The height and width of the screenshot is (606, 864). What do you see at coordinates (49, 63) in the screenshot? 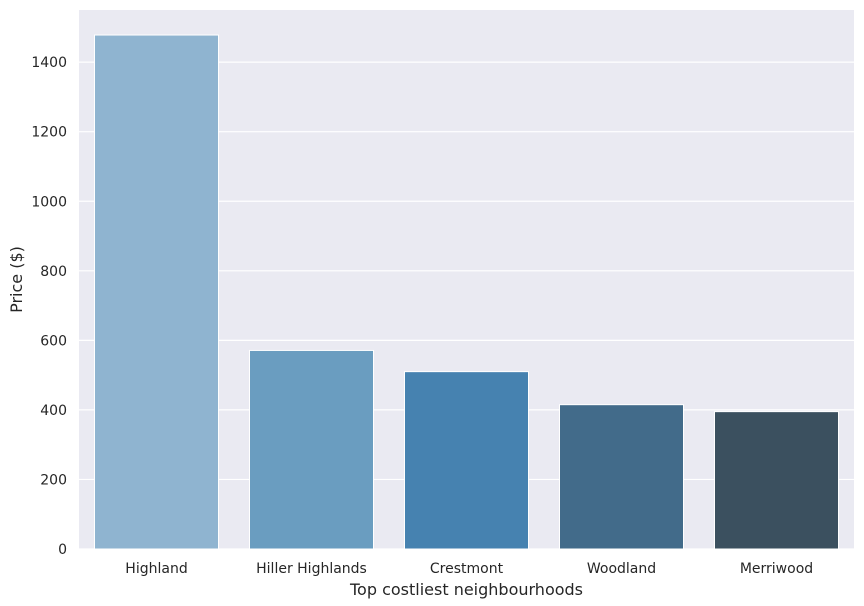
I see `y-tick-label: 1400` at bounding box center [49, 63].